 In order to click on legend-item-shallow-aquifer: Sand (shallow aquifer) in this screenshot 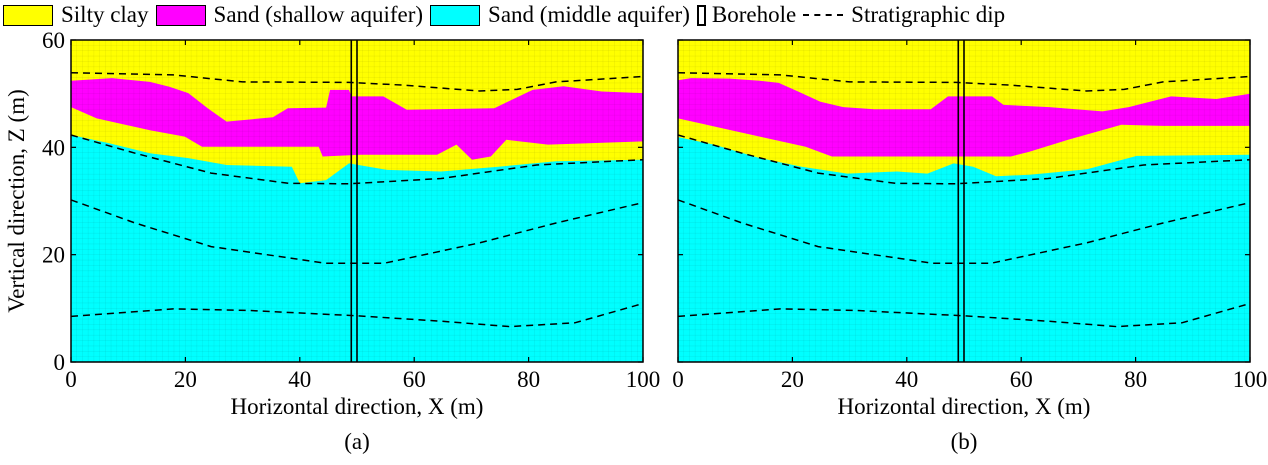, I will do `click(289, 15)`.